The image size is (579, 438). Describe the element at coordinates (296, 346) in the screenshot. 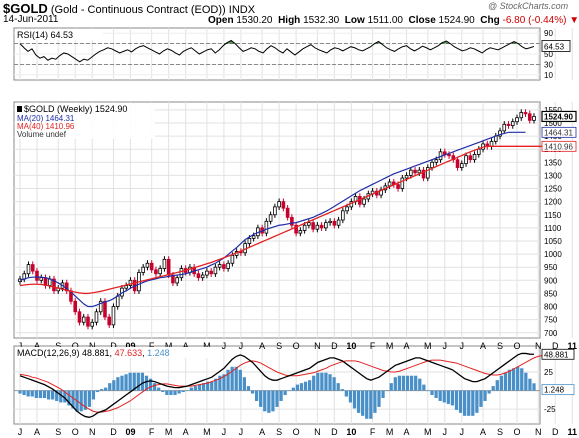

I see `price-xtick-label: O` at that location.